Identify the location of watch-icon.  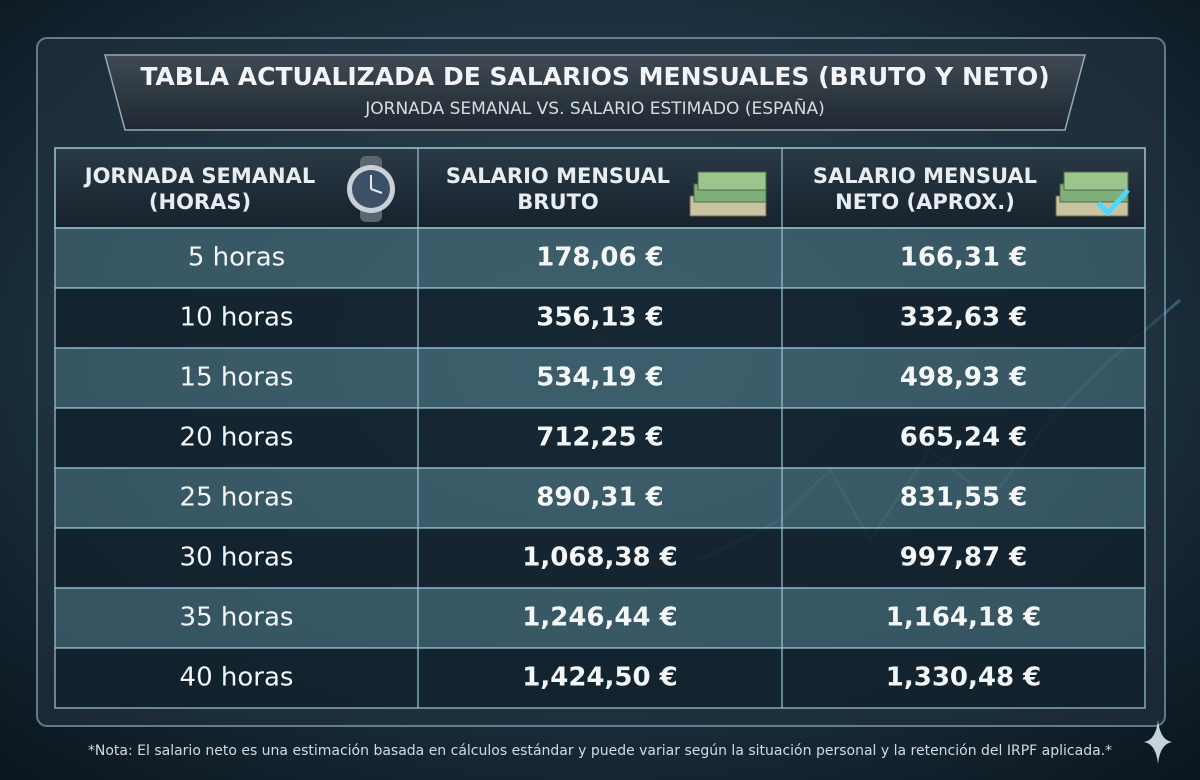
(371, 189).